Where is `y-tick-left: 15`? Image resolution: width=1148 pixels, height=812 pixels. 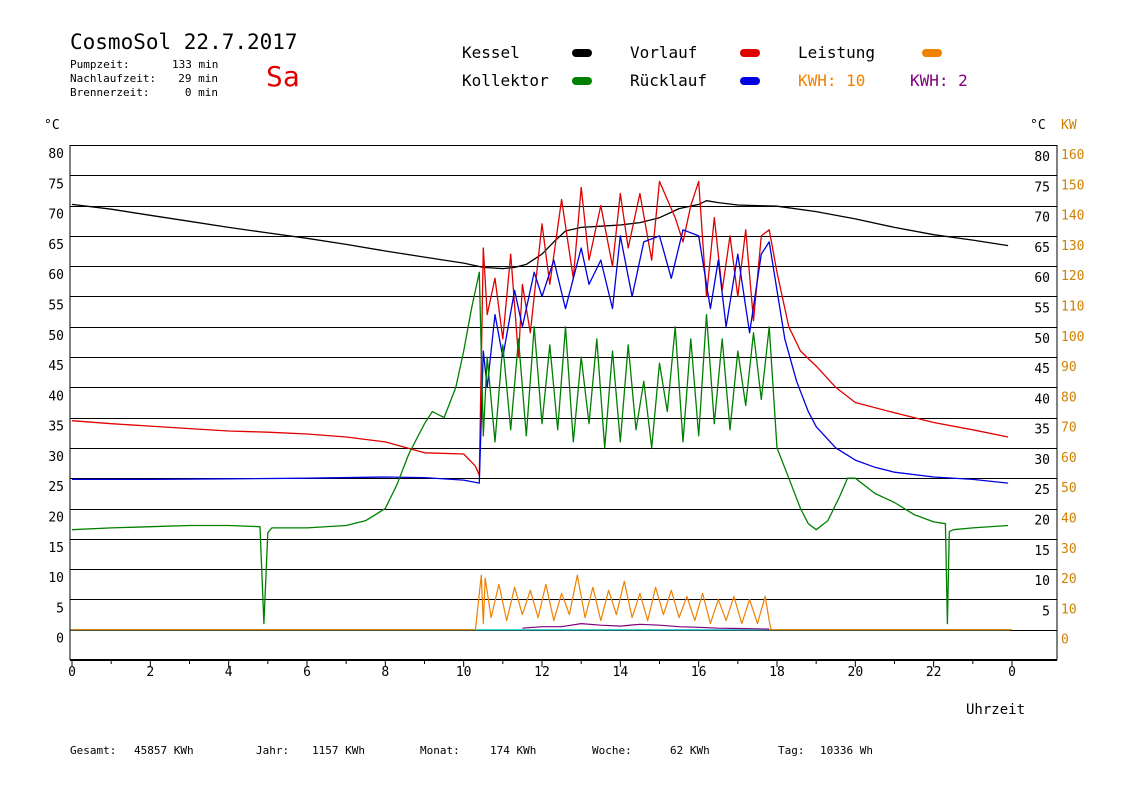
y-tick-left: 15 is located at coordinates (56, 548).